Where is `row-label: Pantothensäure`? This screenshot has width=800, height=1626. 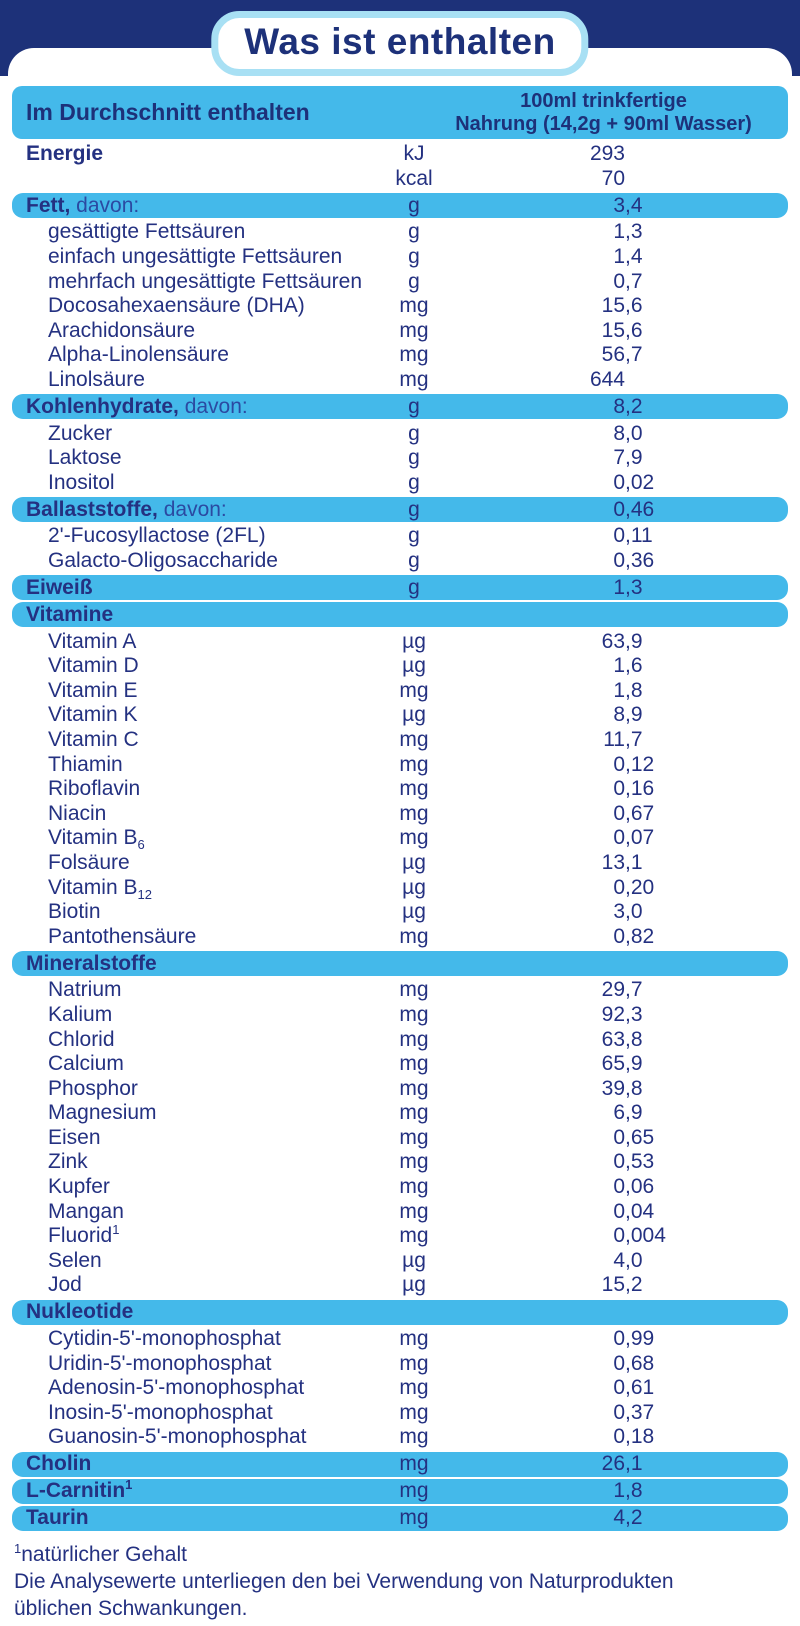
row-label: Pantothensäure is located at coordinates (197, 937).